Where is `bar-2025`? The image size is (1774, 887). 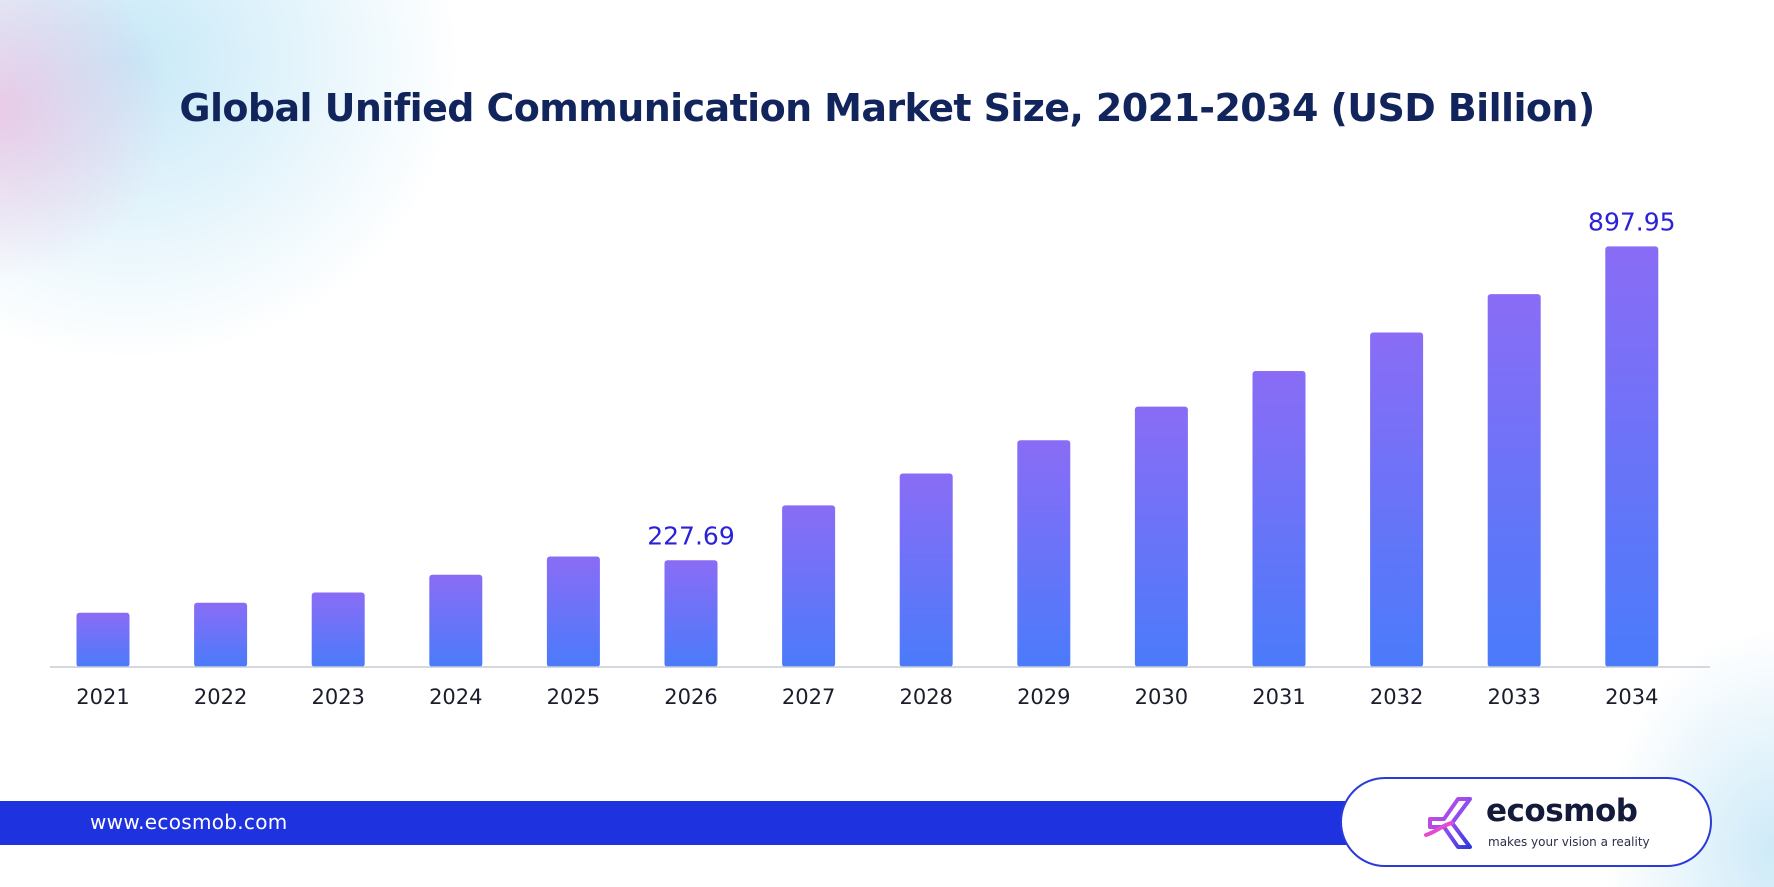 bar-2025 is located at coordinates (573, 611).